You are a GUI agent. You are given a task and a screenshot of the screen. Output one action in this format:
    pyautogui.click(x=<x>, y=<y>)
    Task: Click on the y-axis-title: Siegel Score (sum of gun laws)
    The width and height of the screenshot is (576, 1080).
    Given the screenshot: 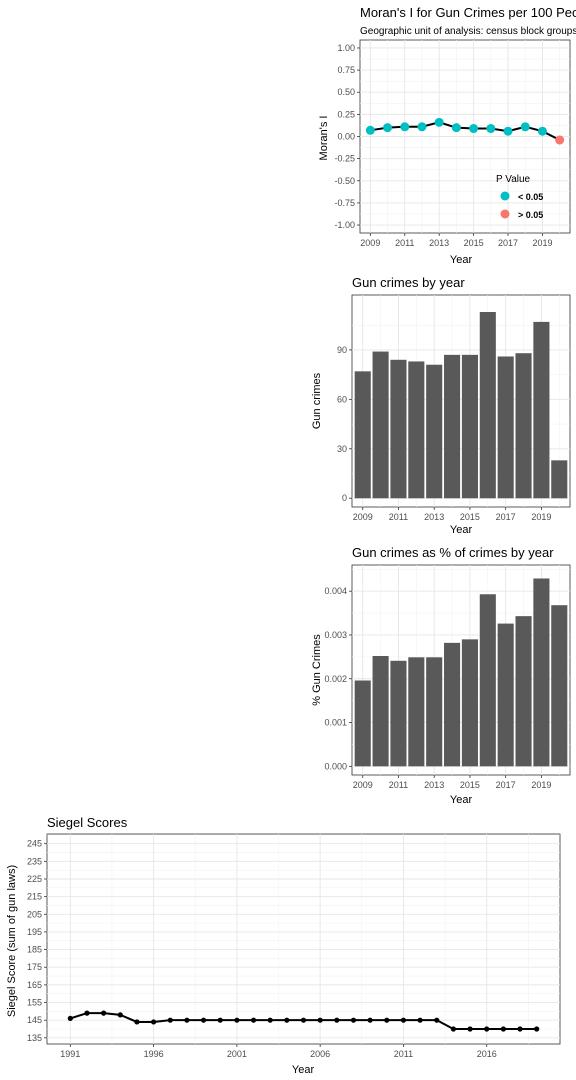 What is the action you would take?
    pyautogui.click(x=12, y=941)
    